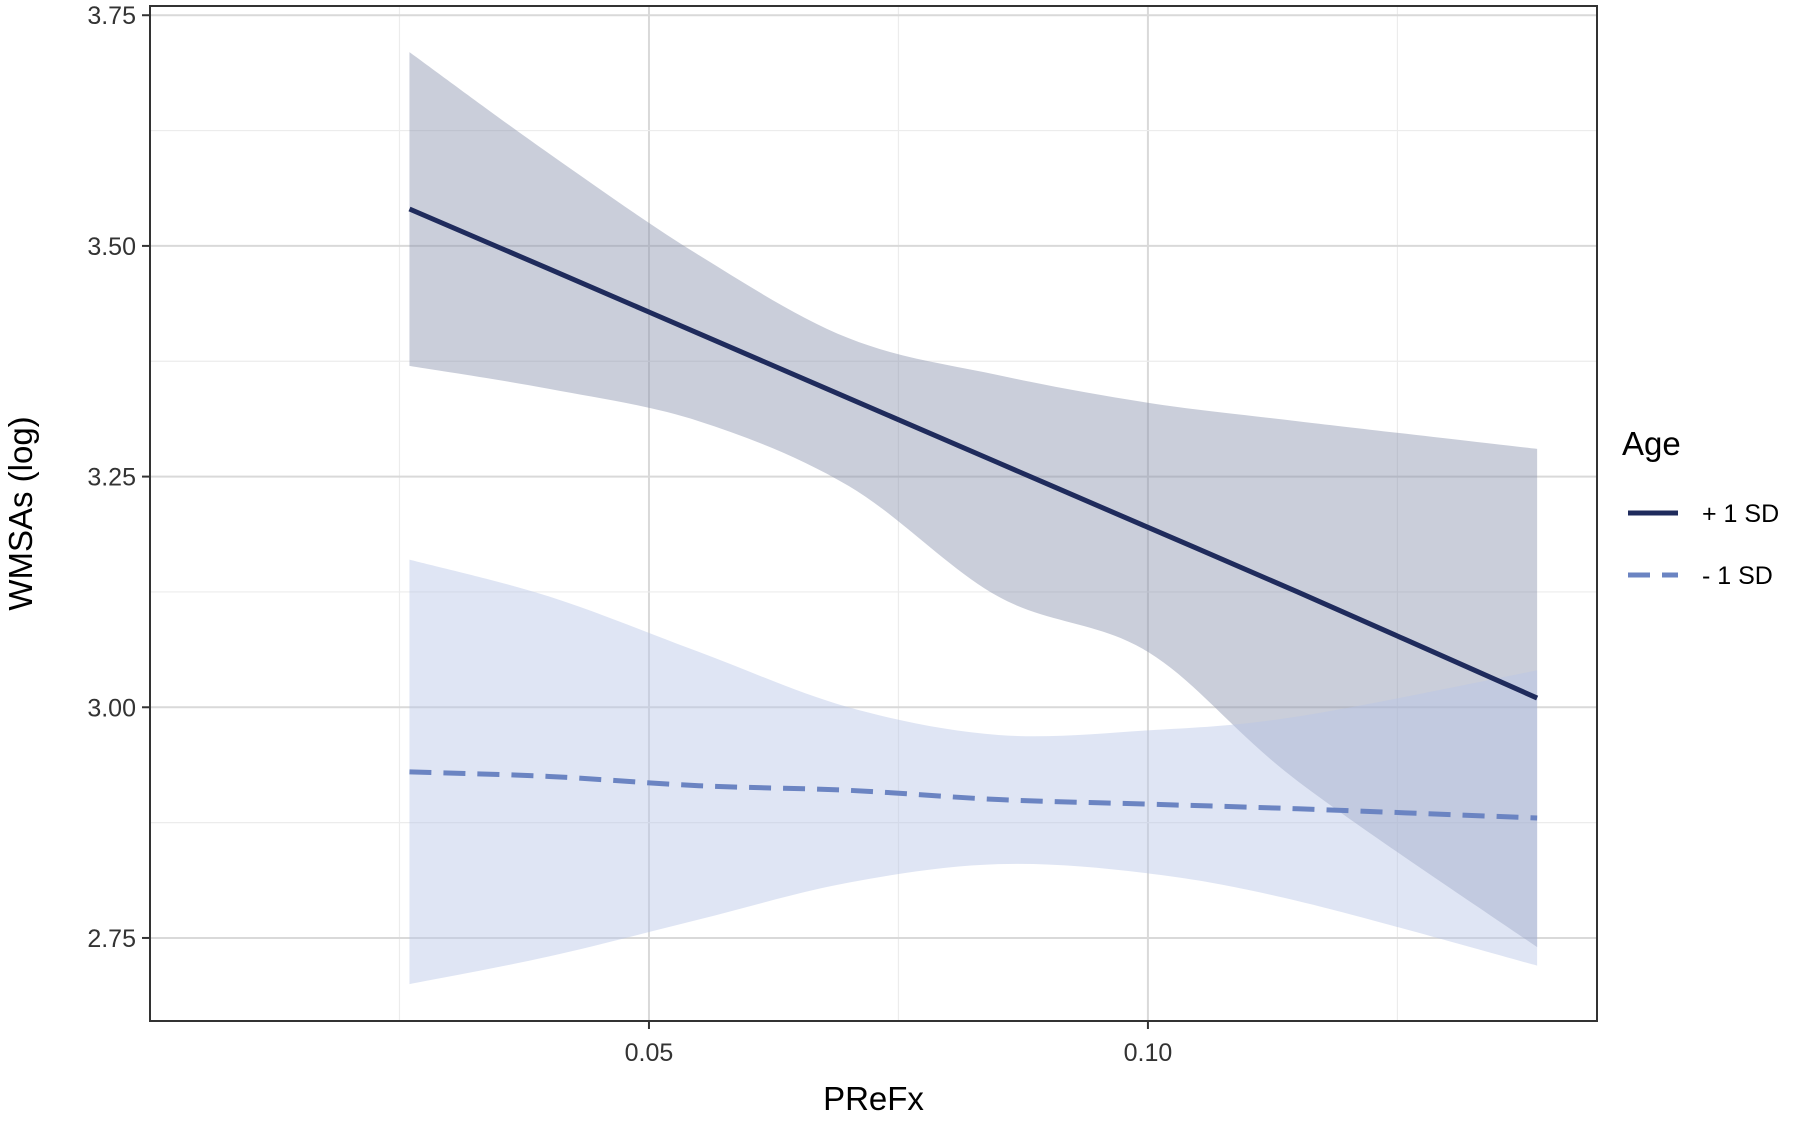 The height and width of the screenshot is (1121, 1800). What do you see at coordinates (111, 478) in the screenshot?
I see `y-tick-label: 3.25` at bounding box center [111, 478].